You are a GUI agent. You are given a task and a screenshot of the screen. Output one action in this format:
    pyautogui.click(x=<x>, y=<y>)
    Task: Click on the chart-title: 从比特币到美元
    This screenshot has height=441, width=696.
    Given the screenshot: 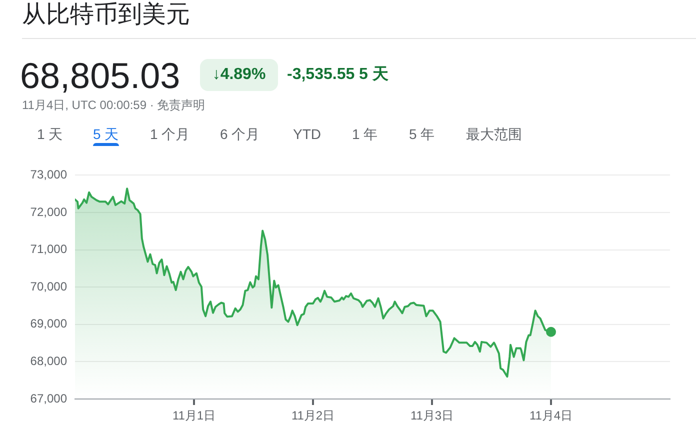 What is the action you would take?
    pyautogui.click(x=106, y=15)
    